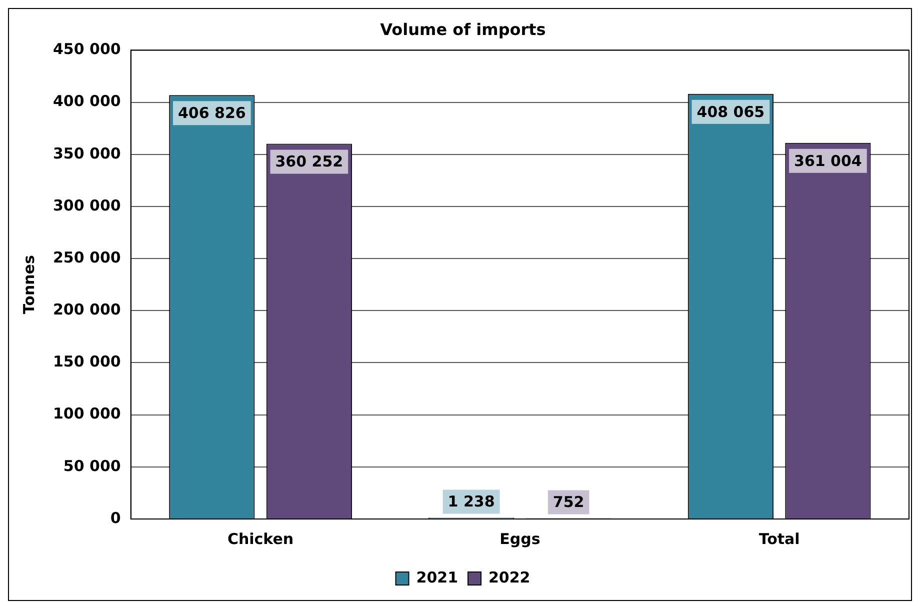 This screenshot has height=609, width=920. I want to click on data-label: 408 065, so click(730, 111).